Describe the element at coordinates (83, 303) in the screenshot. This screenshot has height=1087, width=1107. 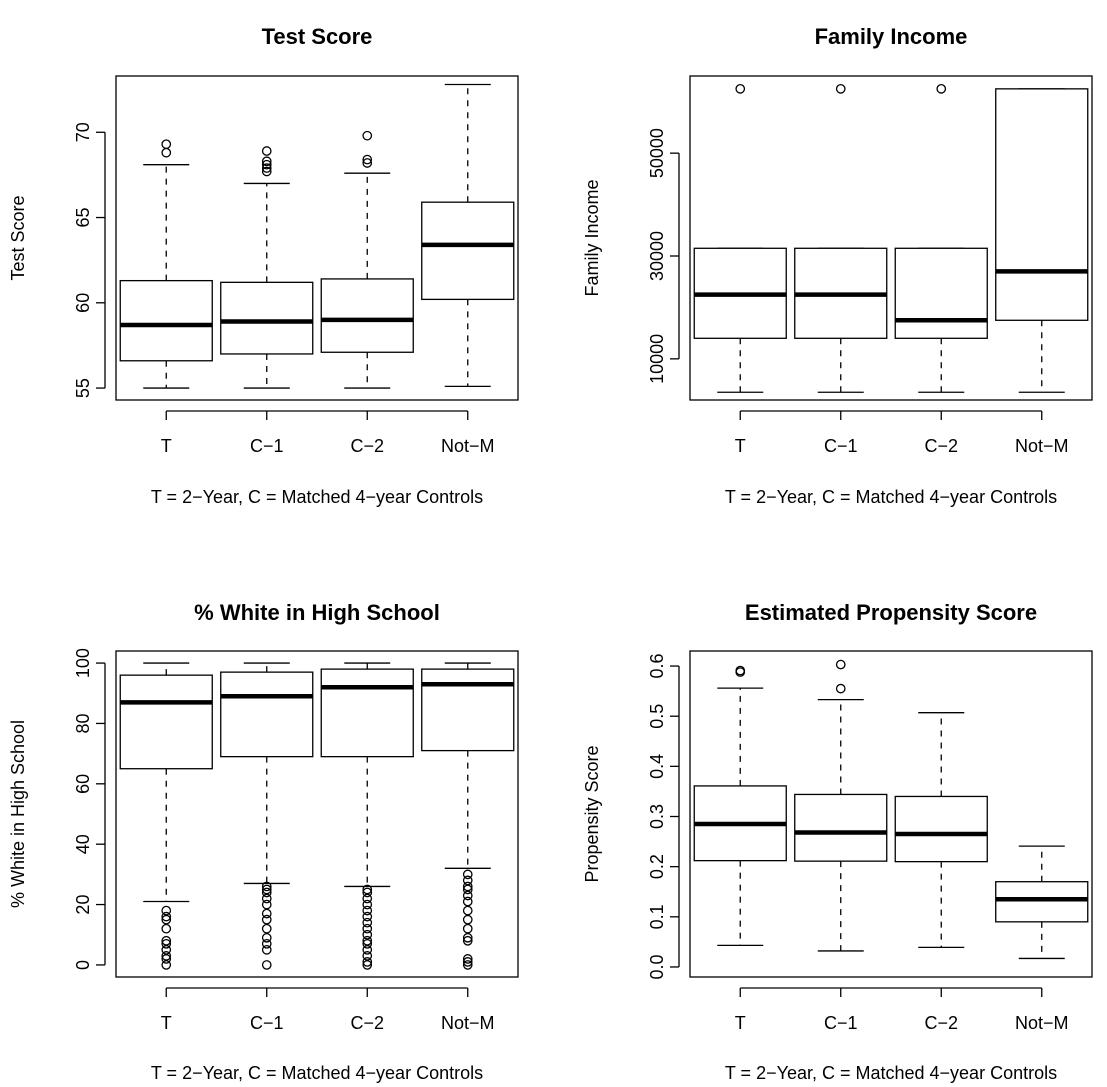
I see `y-tick-label: 60` at that location.